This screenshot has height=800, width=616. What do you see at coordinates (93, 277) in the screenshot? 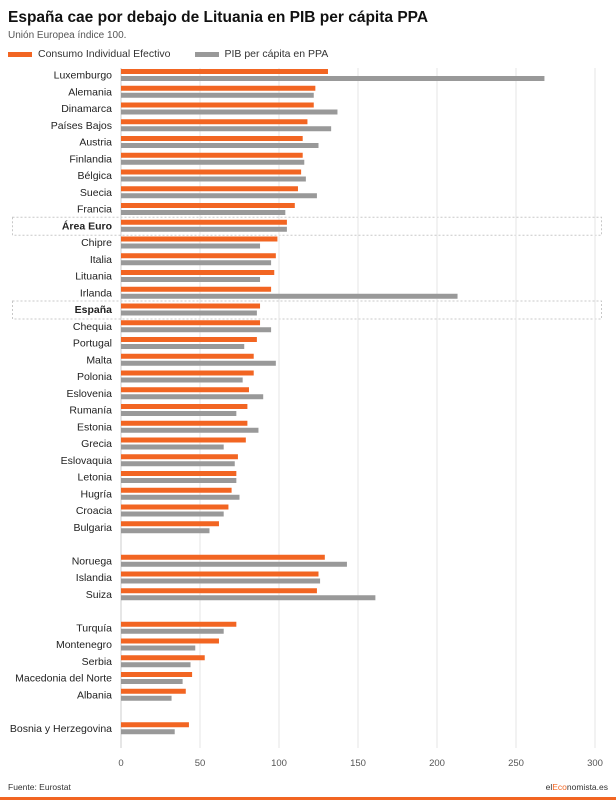
I see `category-label: Lituania` at bounding box center [93, 277].